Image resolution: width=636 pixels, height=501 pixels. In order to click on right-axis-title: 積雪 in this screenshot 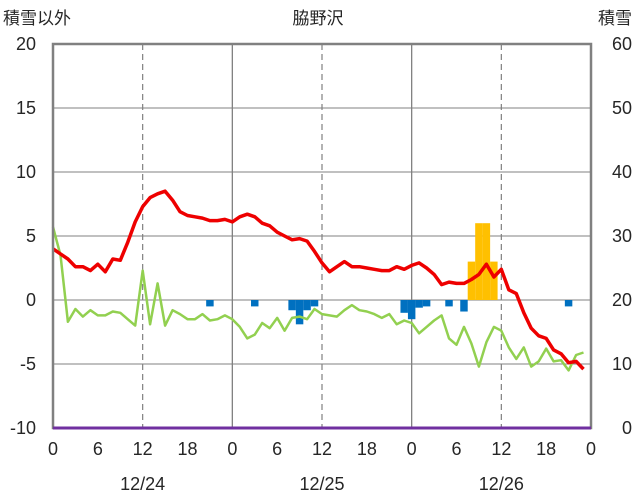, I will do `click(615, 18)`.